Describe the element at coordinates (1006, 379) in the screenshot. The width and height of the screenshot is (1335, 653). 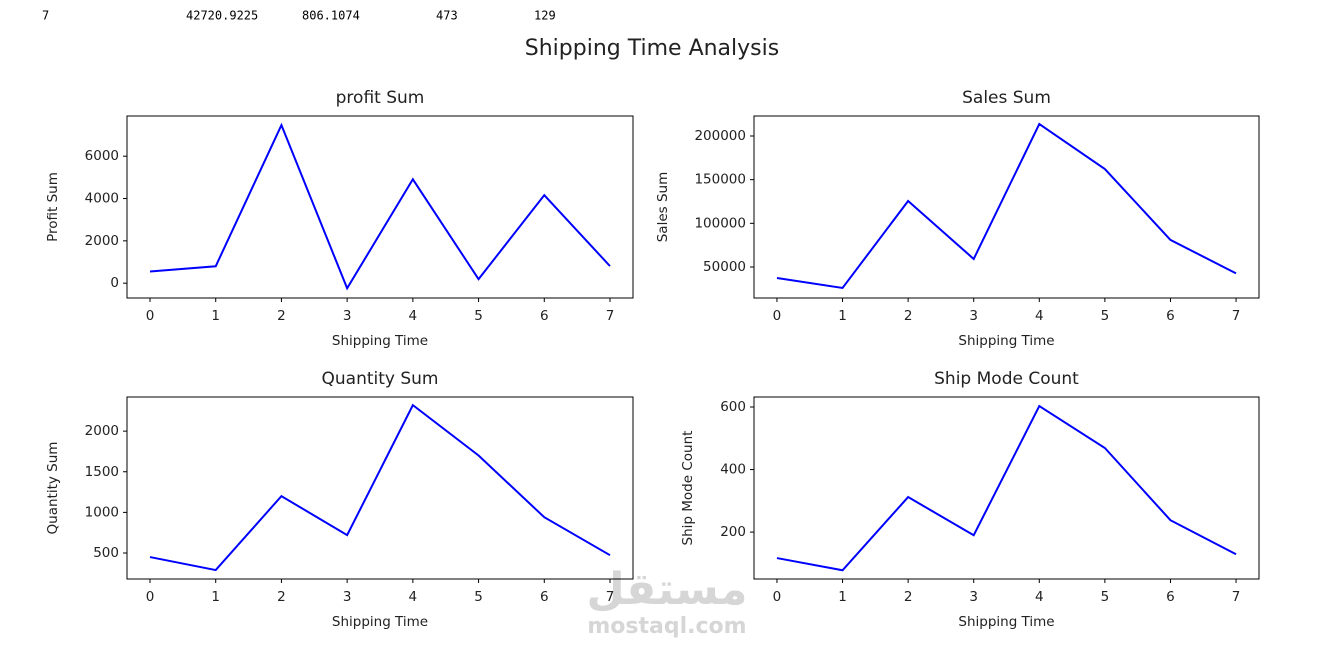
I see `subplot-title: Ship Mode Count` at that location.